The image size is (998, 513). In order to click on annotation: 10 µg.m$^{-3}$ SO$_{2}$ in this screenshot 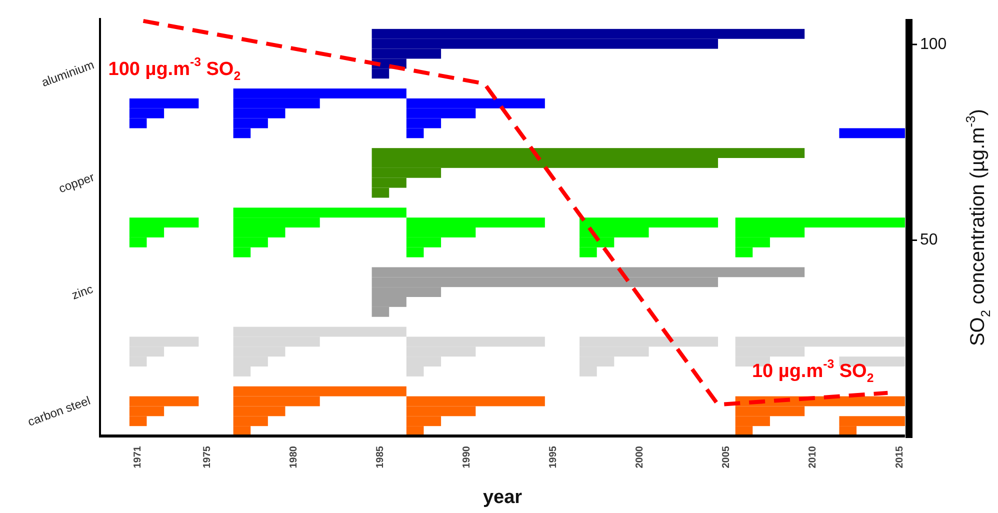, I will do `click(813, 370)`.